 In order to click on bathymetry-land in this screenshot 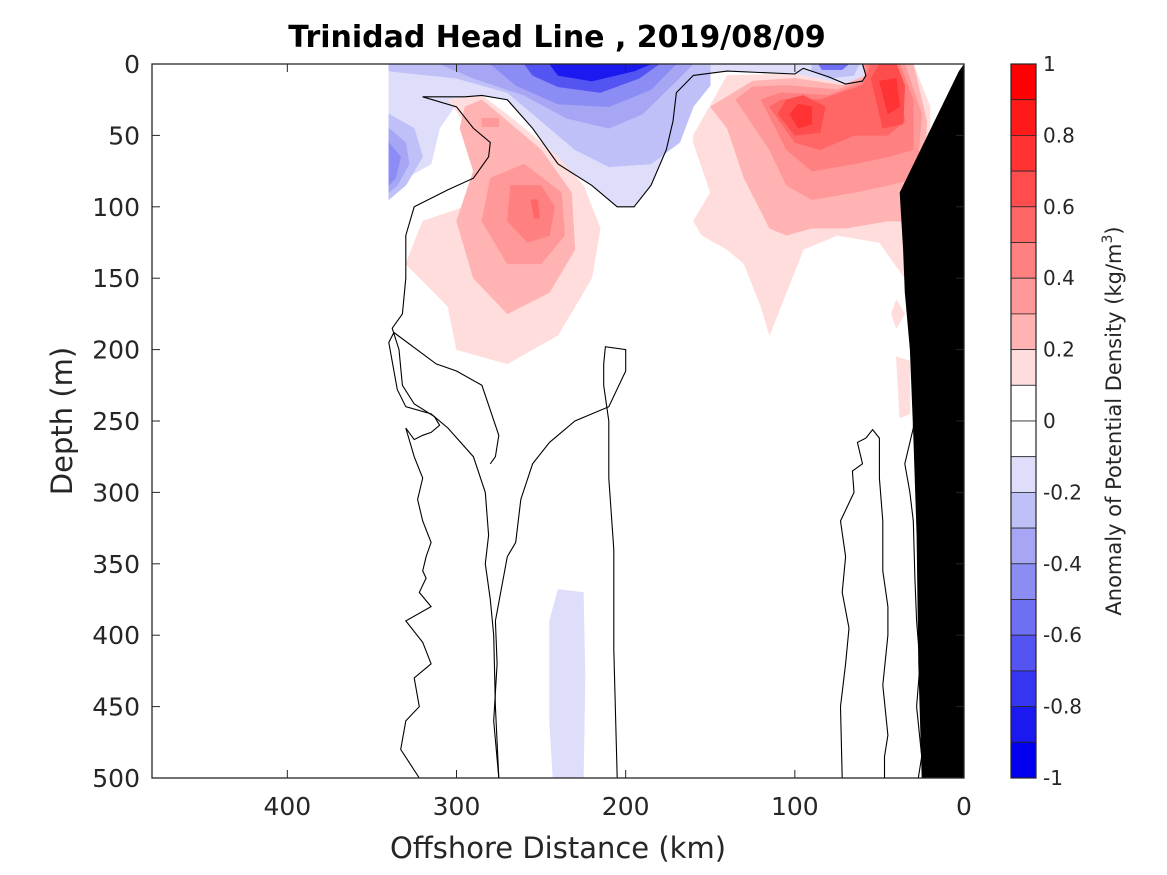, I will do `click(931, 421)`.